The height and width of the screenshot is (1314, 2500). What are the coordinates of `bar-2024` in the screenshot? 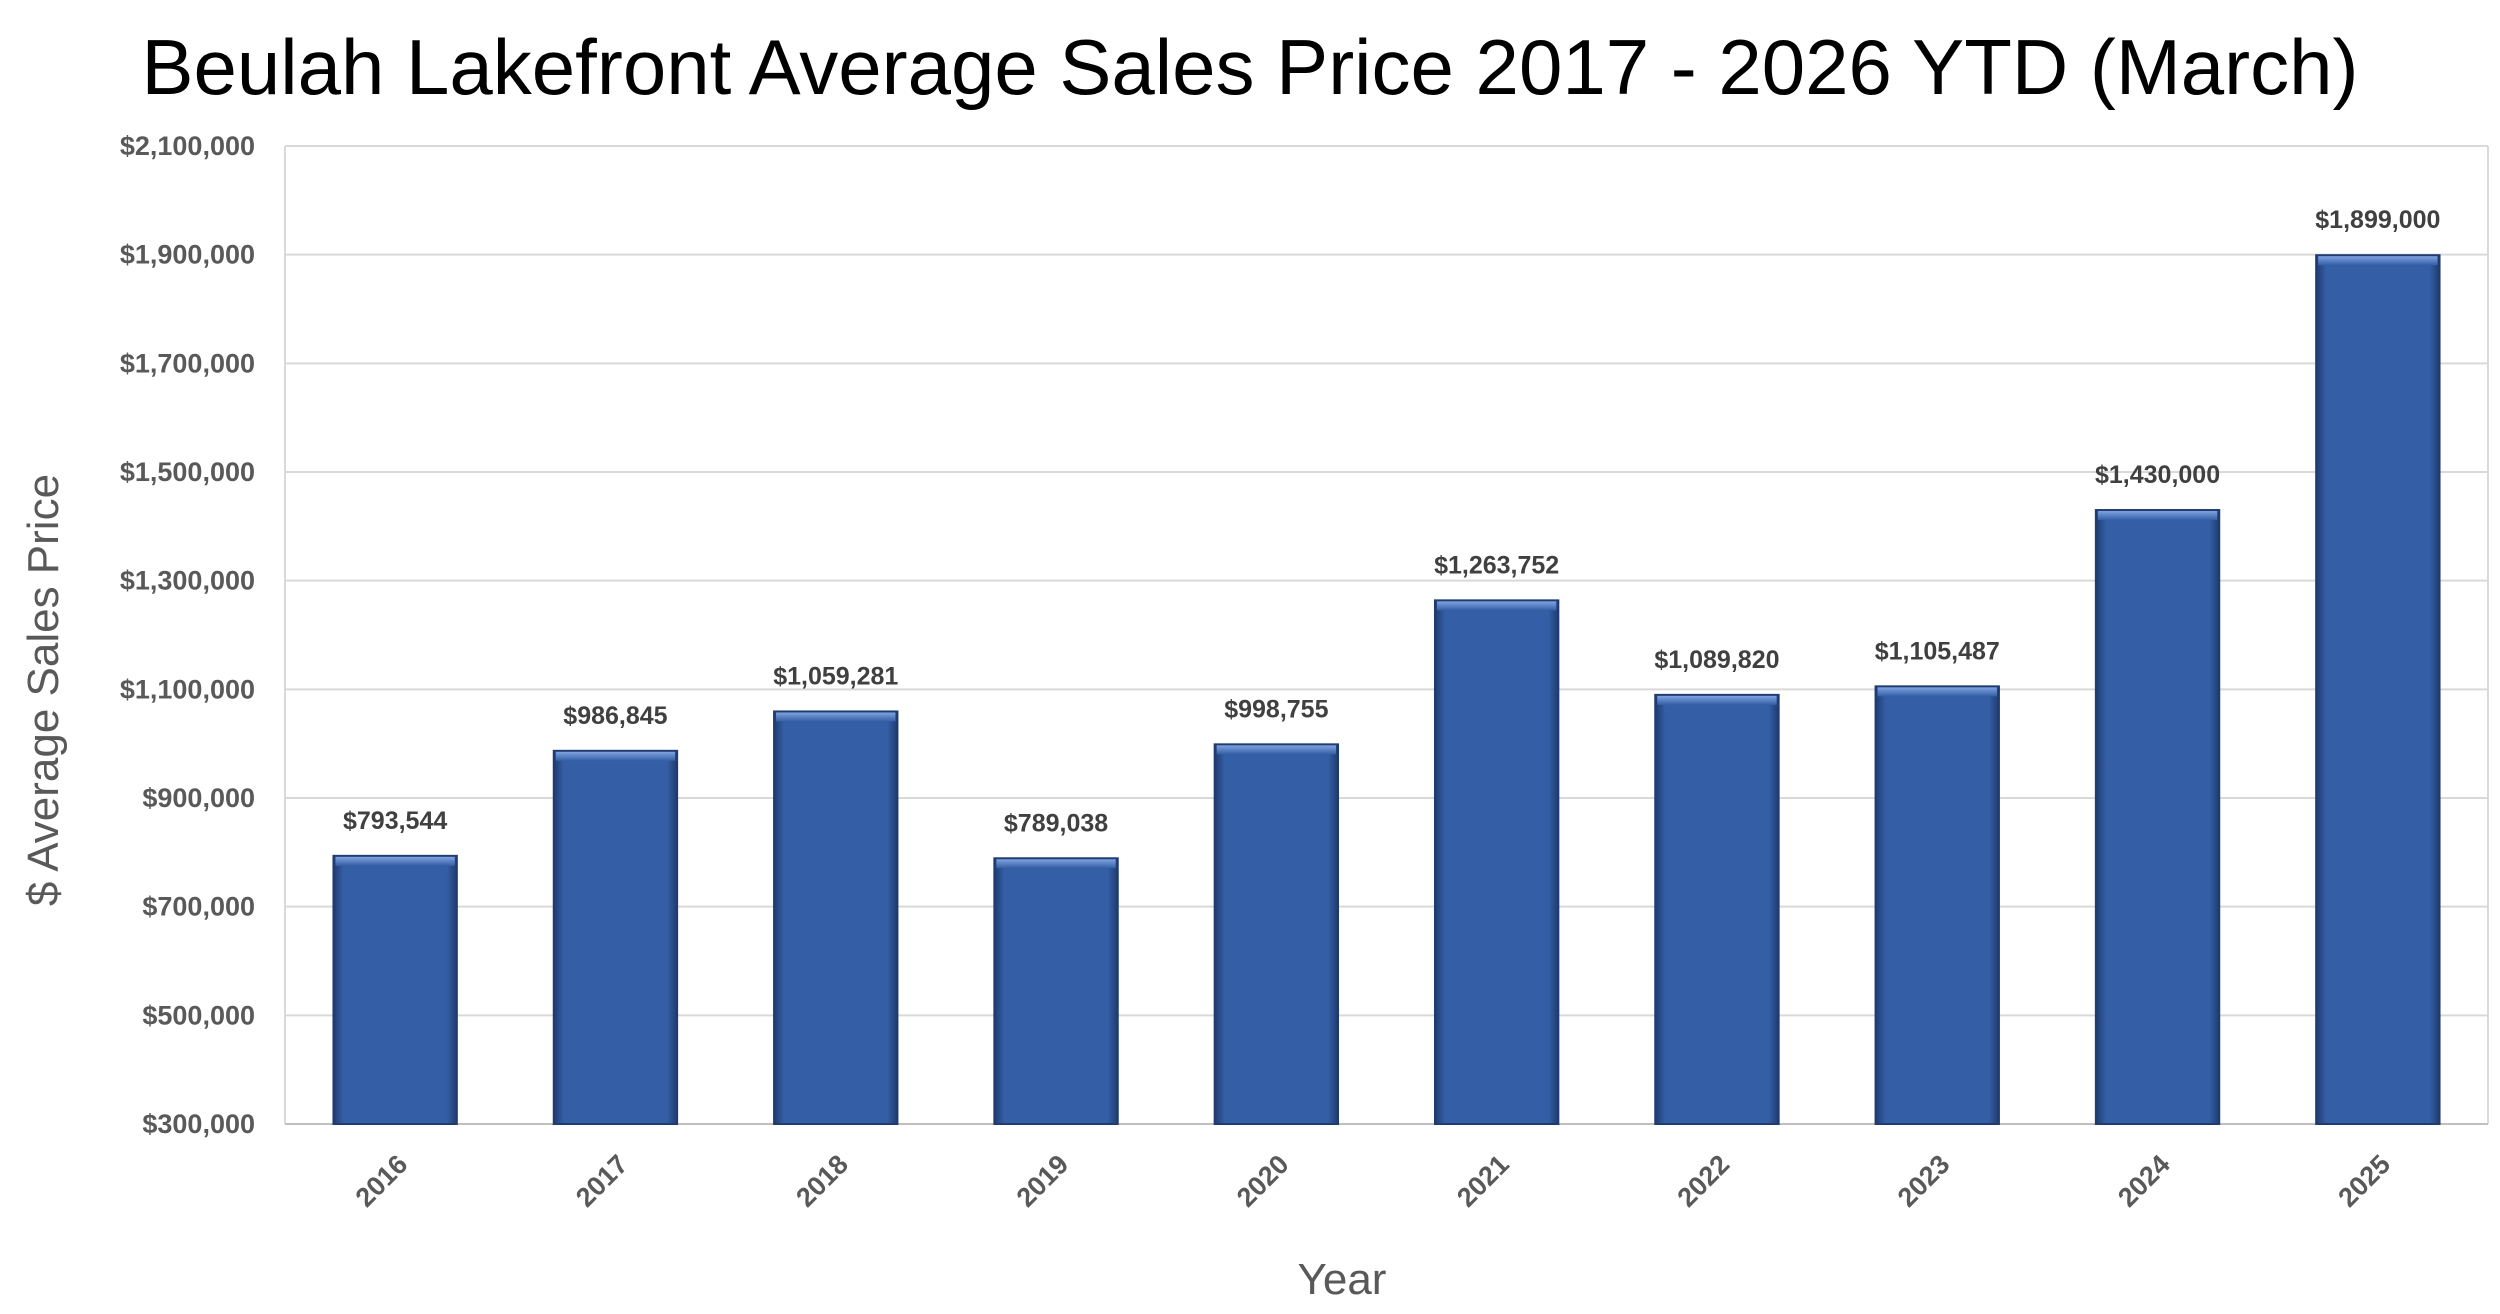 It's located at (2157, 817).